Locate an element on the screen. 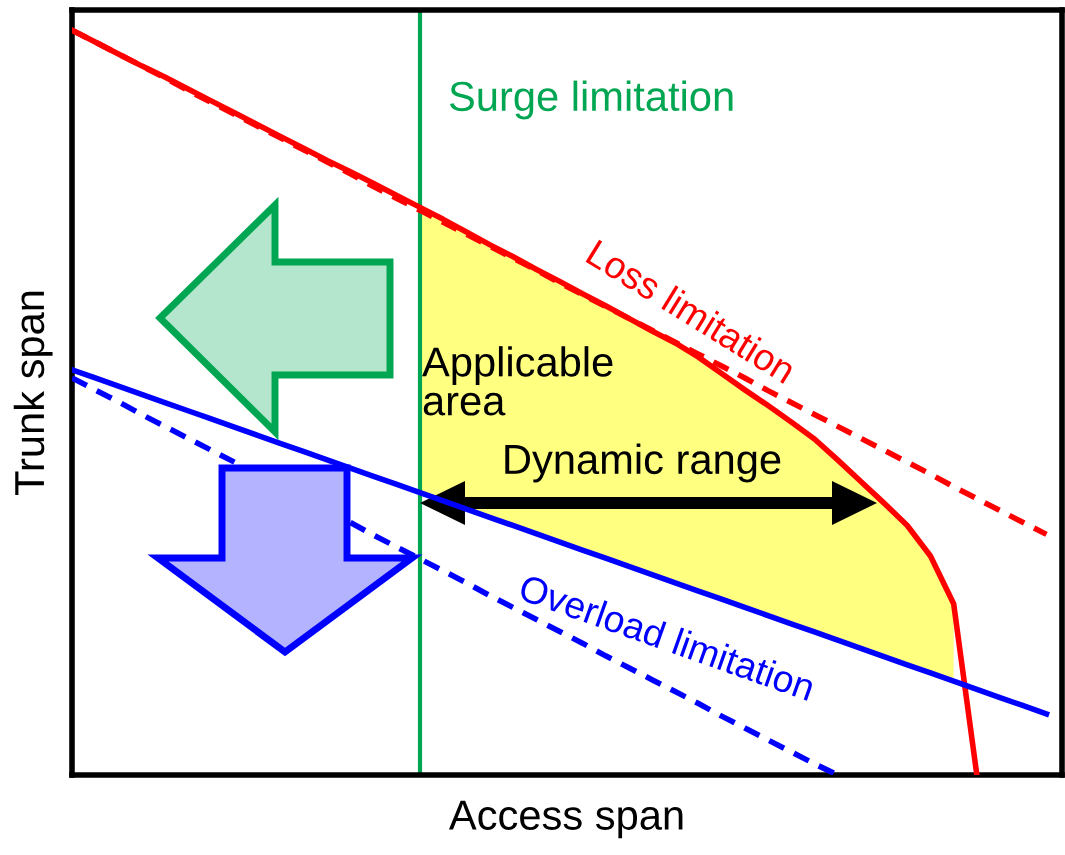 This screenshot has height=855, width=1065. annotation: Dynamic range is located at coordinates (643, 463).